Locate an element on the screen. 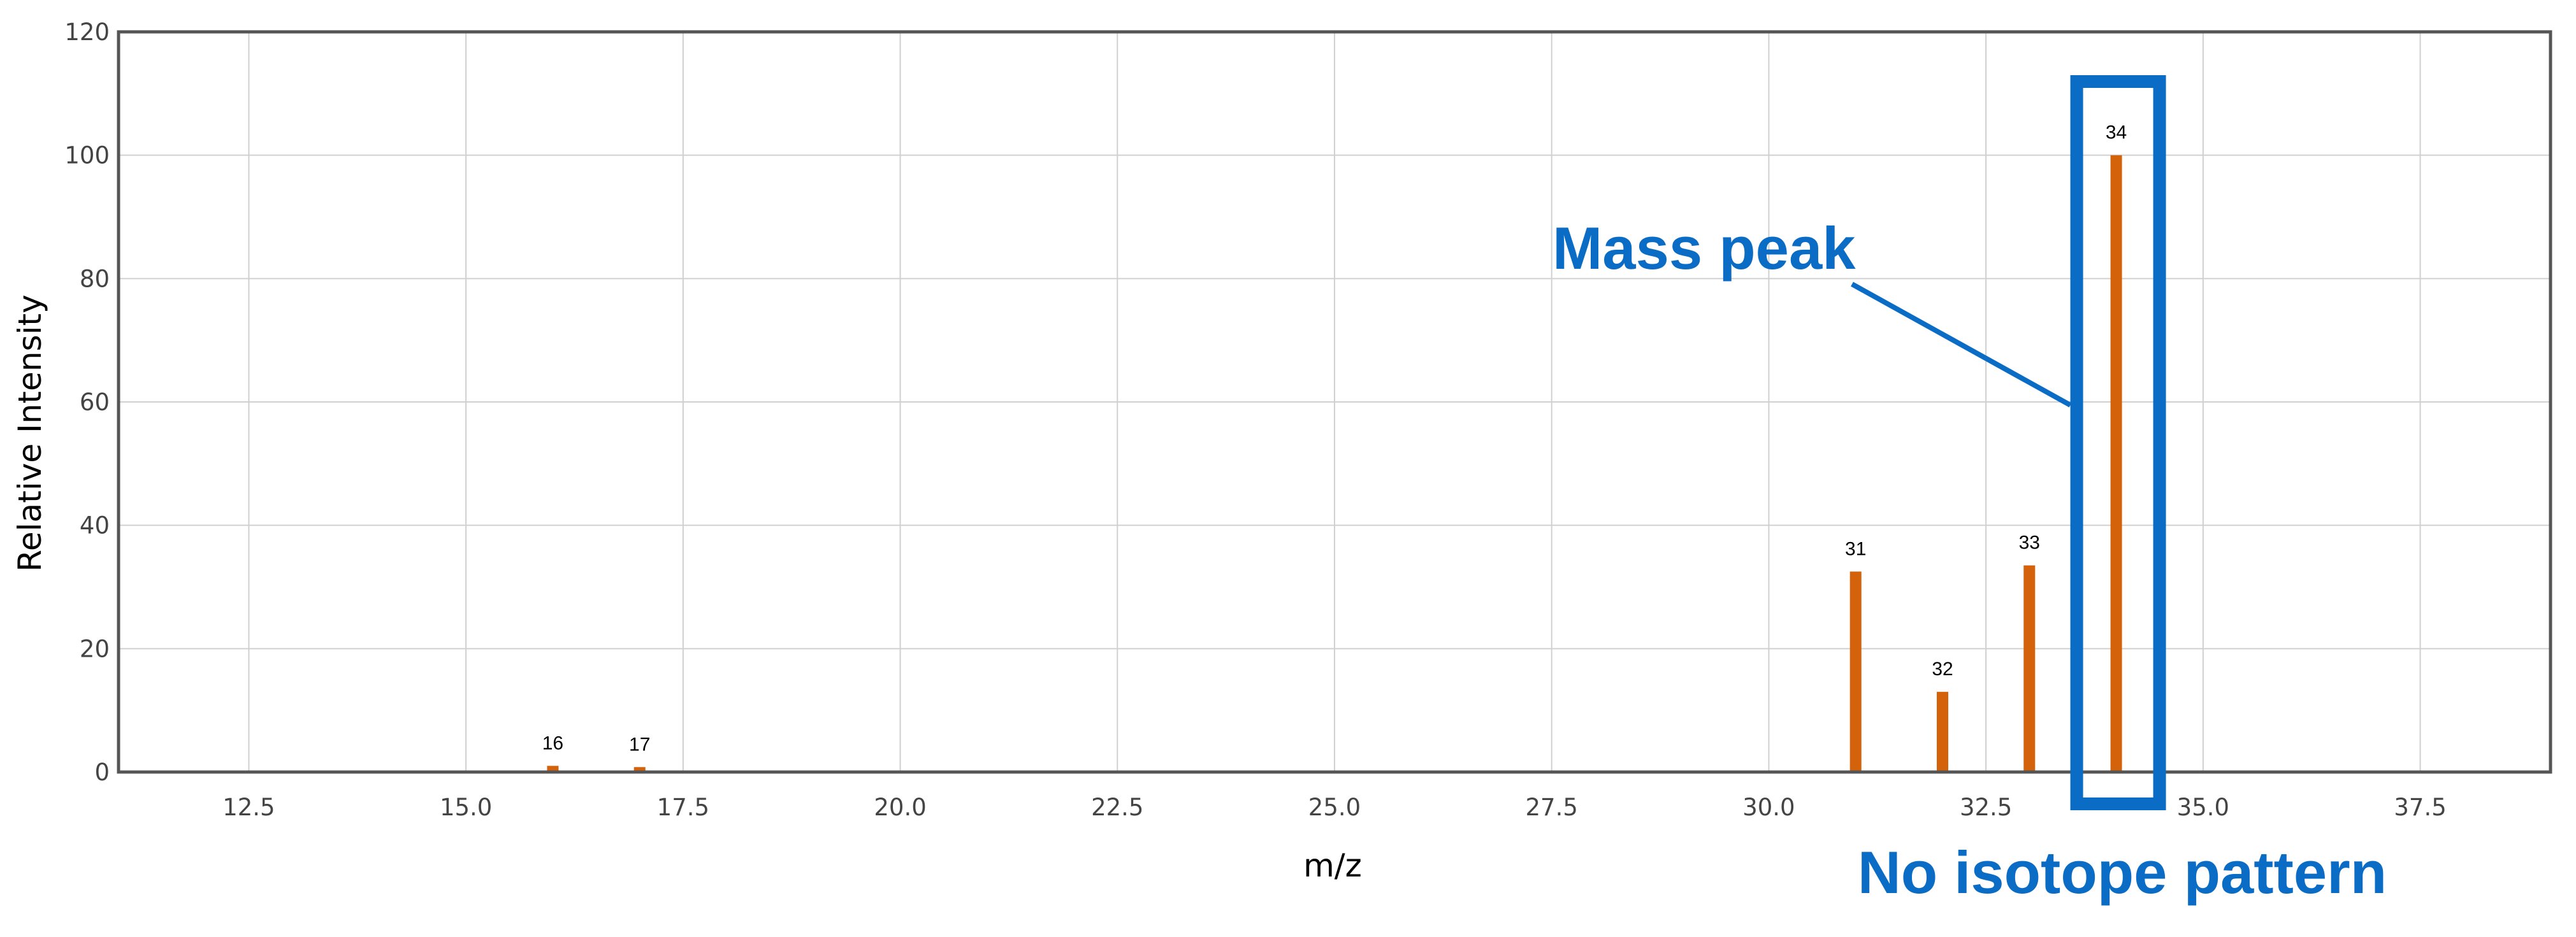 The image size is (2576, 937). x-tick-label: 15.0 is located at coordinates (466, 807).